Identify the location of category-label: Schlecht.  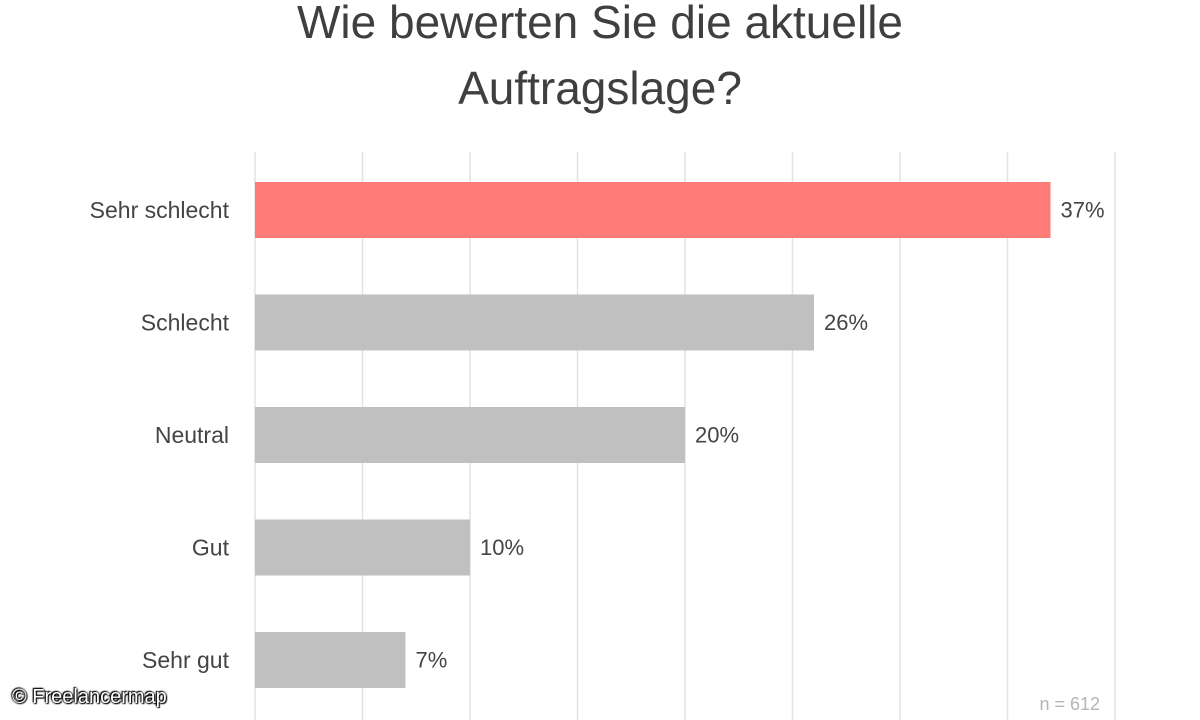
(185, 323).